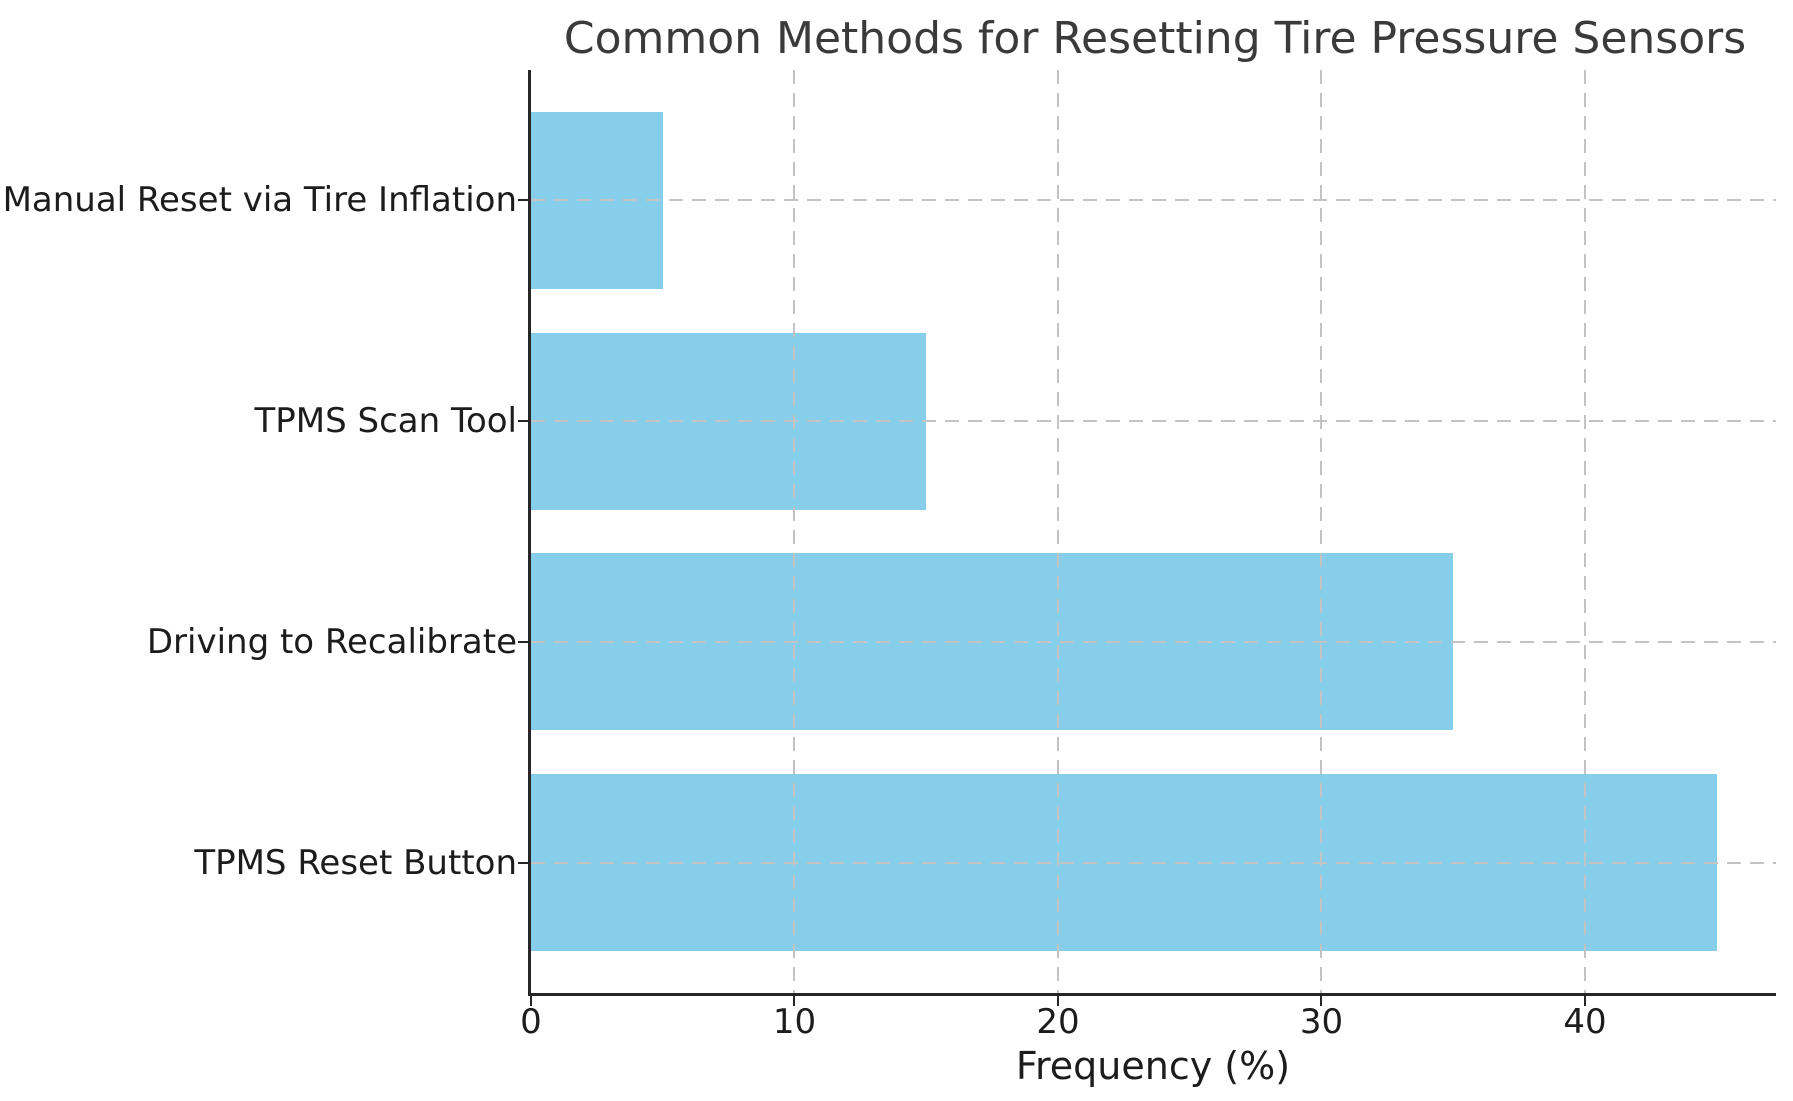 The height and width of the screenshot is (1101, 1793). I want to click on y-tick-label-tpms-reset-button: TPMS Reset Button, so click(355, 862).